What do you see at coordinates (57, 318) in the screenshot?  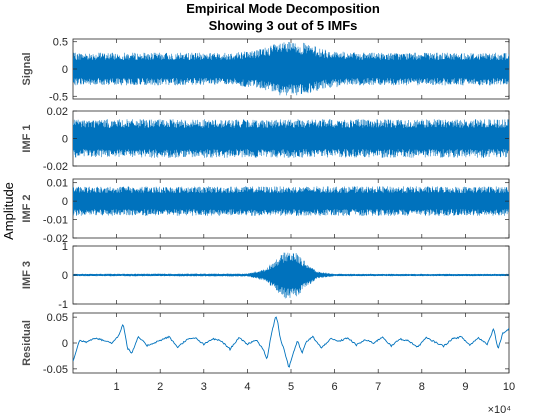 I see `y-tick-label: 0.05` at bounding box center [57, 318].